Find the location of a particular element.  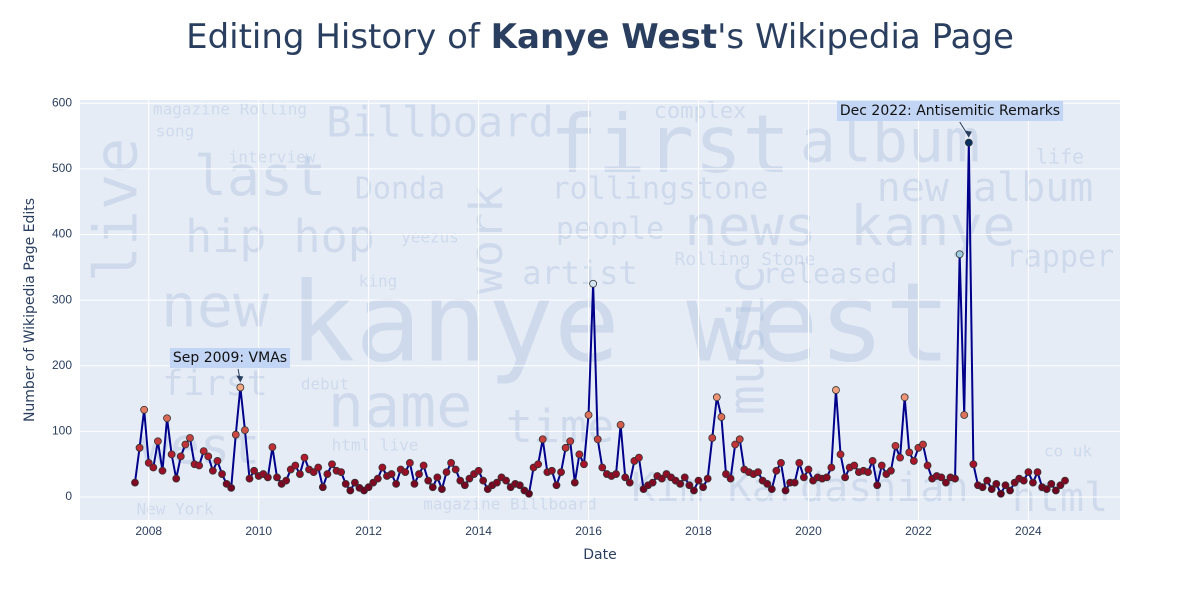

y-tick-label: 100 is located at coordinates (62, 431).